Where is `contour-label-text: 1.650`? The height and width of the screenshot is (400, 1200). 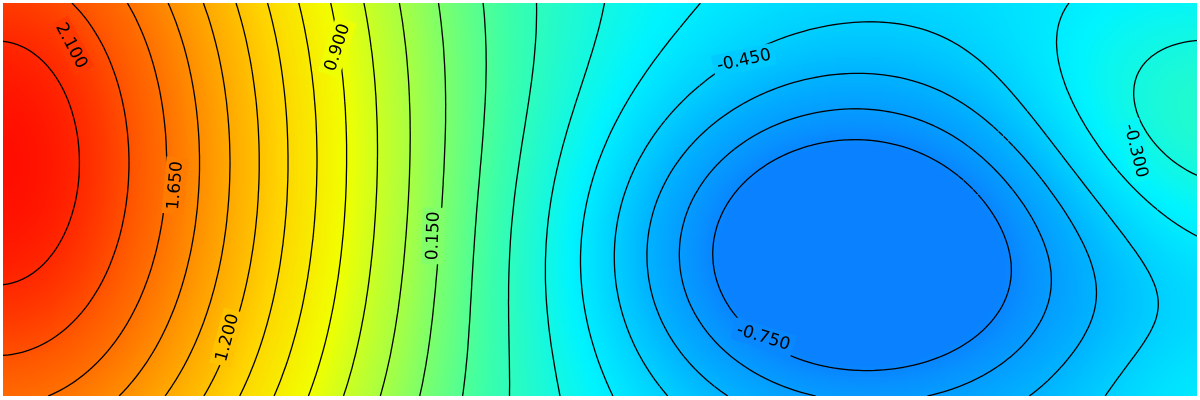 contour-label-text: 1.650 is located at coordinates (175, 185).